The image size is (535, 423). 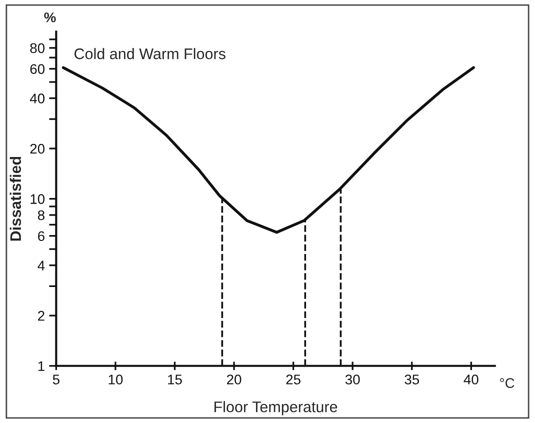 What do you see at coordinates (41, 215) in the screenshot?
I see `y-tick-label: 8` at bounding box center [41, 215].